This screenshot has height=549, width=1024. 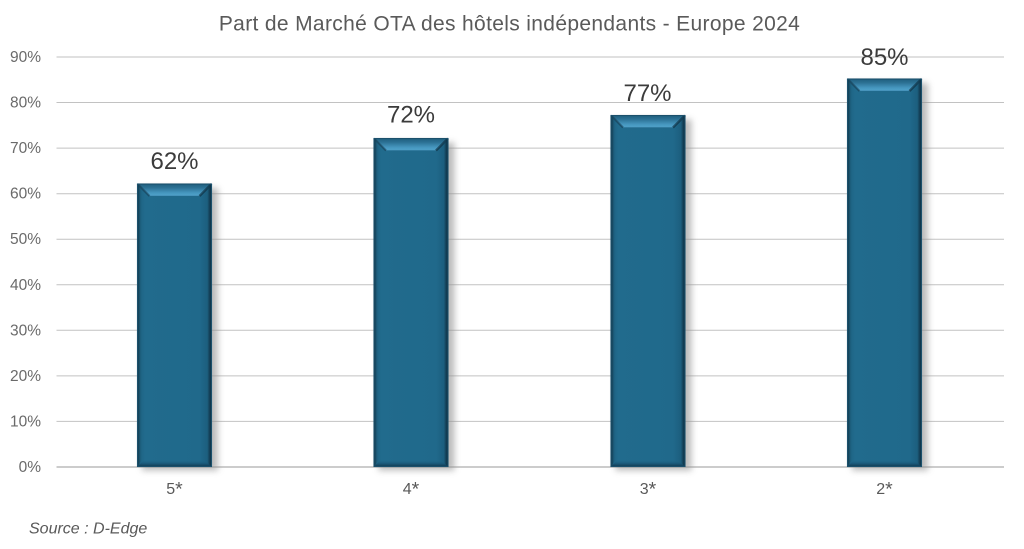 What do you see at coordinates (25, 57) in the screenshot?
I see `svg-text: 90%` at bounding box center [25, 57].